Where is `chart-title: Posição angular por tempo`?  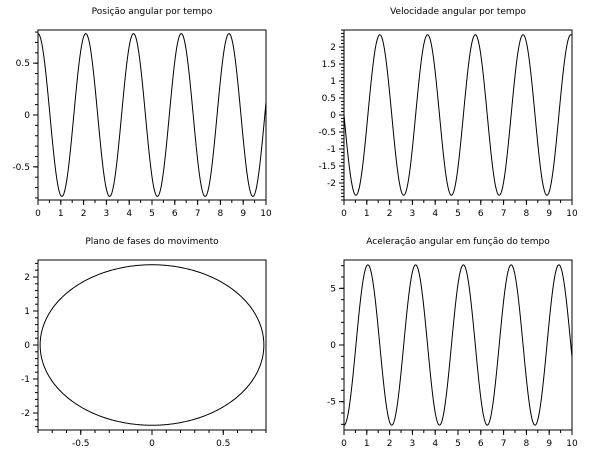
chart-title: Posição angular por tempo is located at coordinates (152, 12).